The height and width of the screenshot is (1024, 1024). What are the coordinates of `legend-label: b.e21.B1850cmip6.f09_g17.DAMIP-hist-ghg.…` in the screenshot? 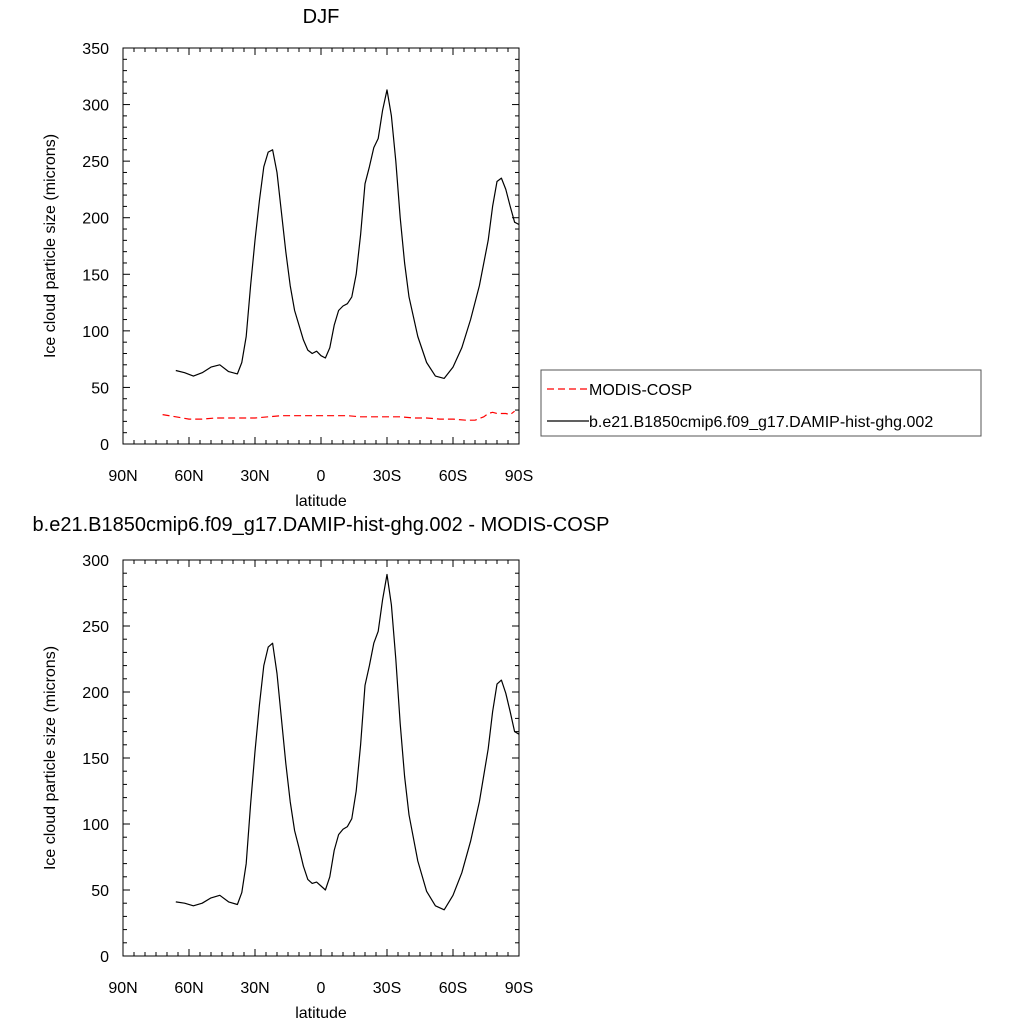 It's located at (761, 422).